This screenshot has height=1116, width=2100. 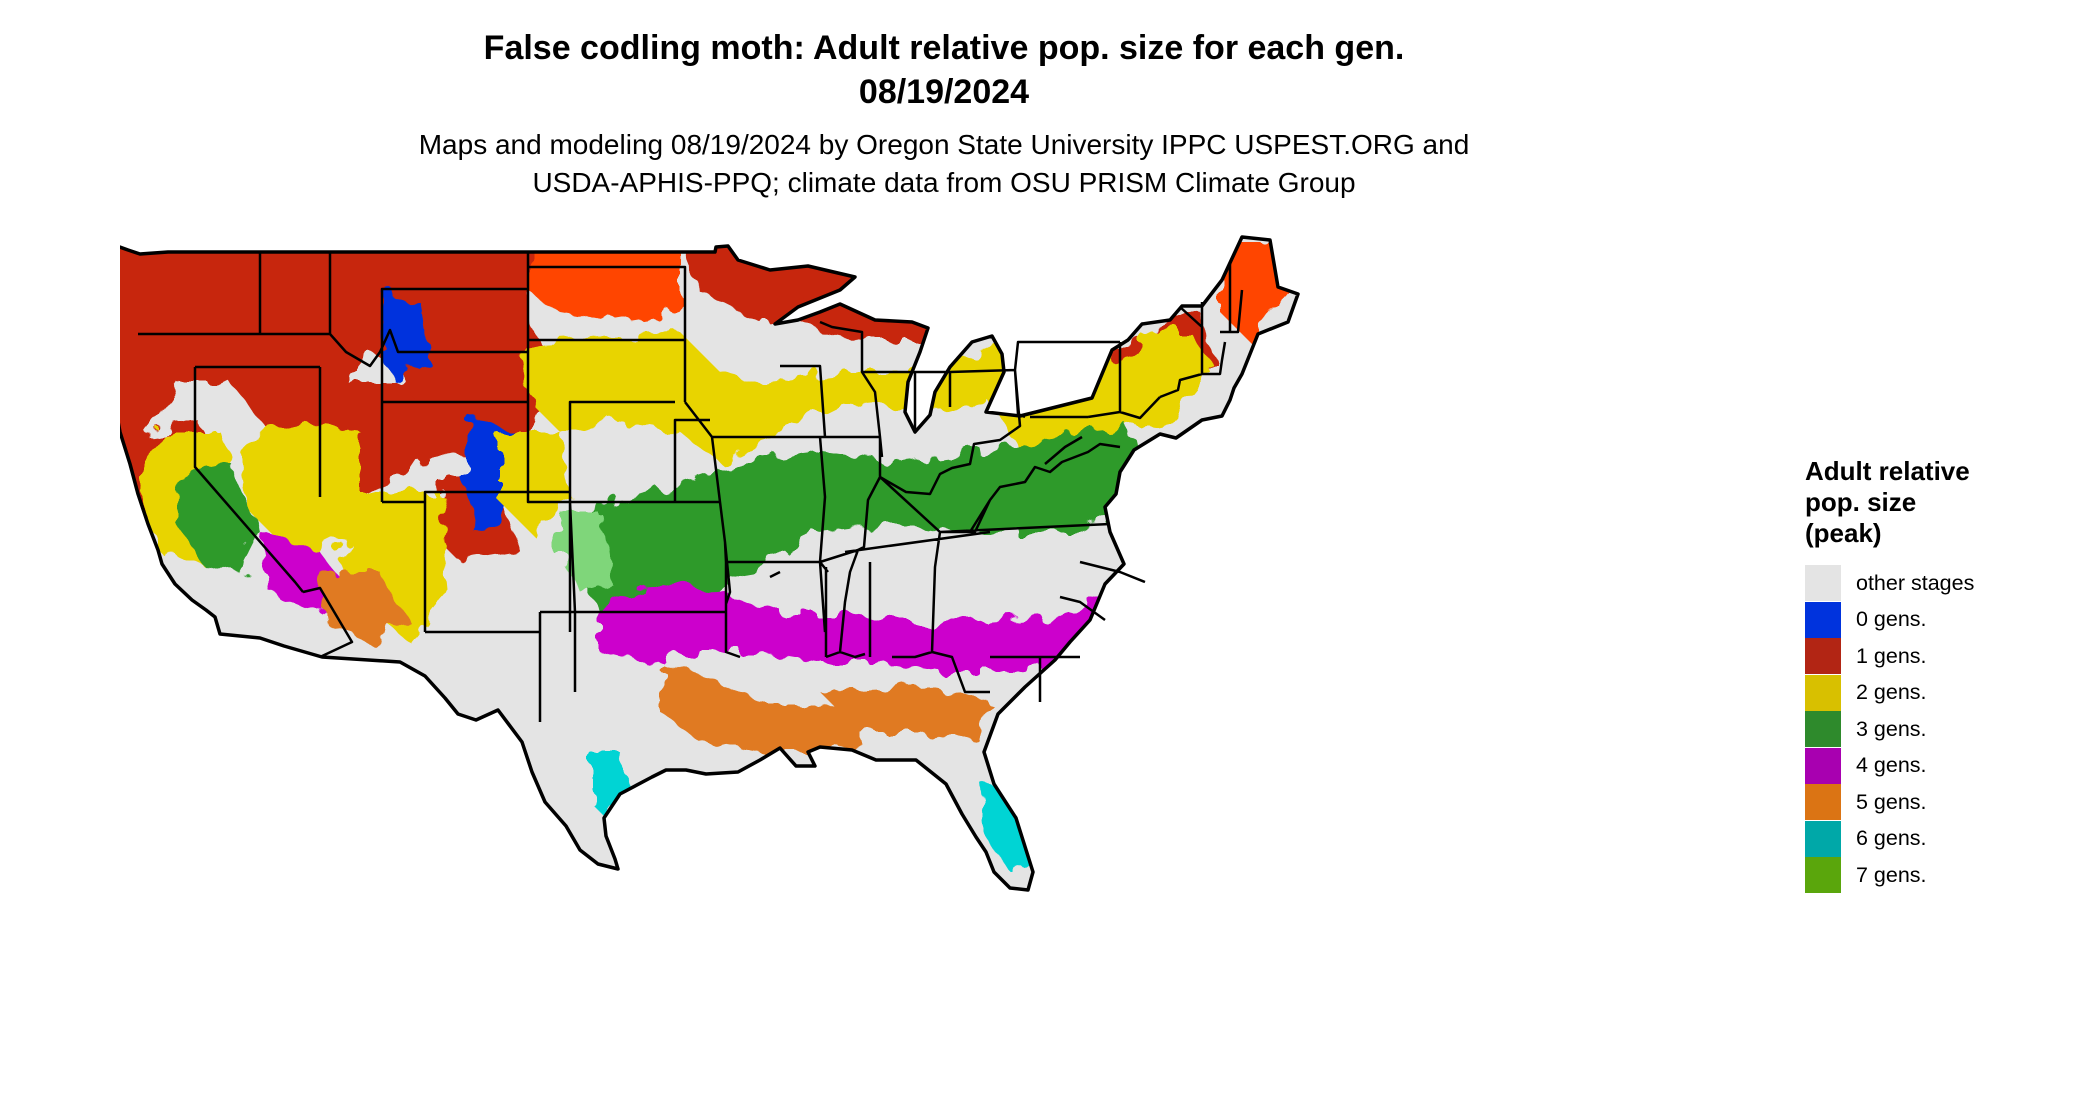 What do you see at coordinates (1891, 838) in the screenshot?
I see `legend-label: 6 gens.` at bounding box center [1891, 838].